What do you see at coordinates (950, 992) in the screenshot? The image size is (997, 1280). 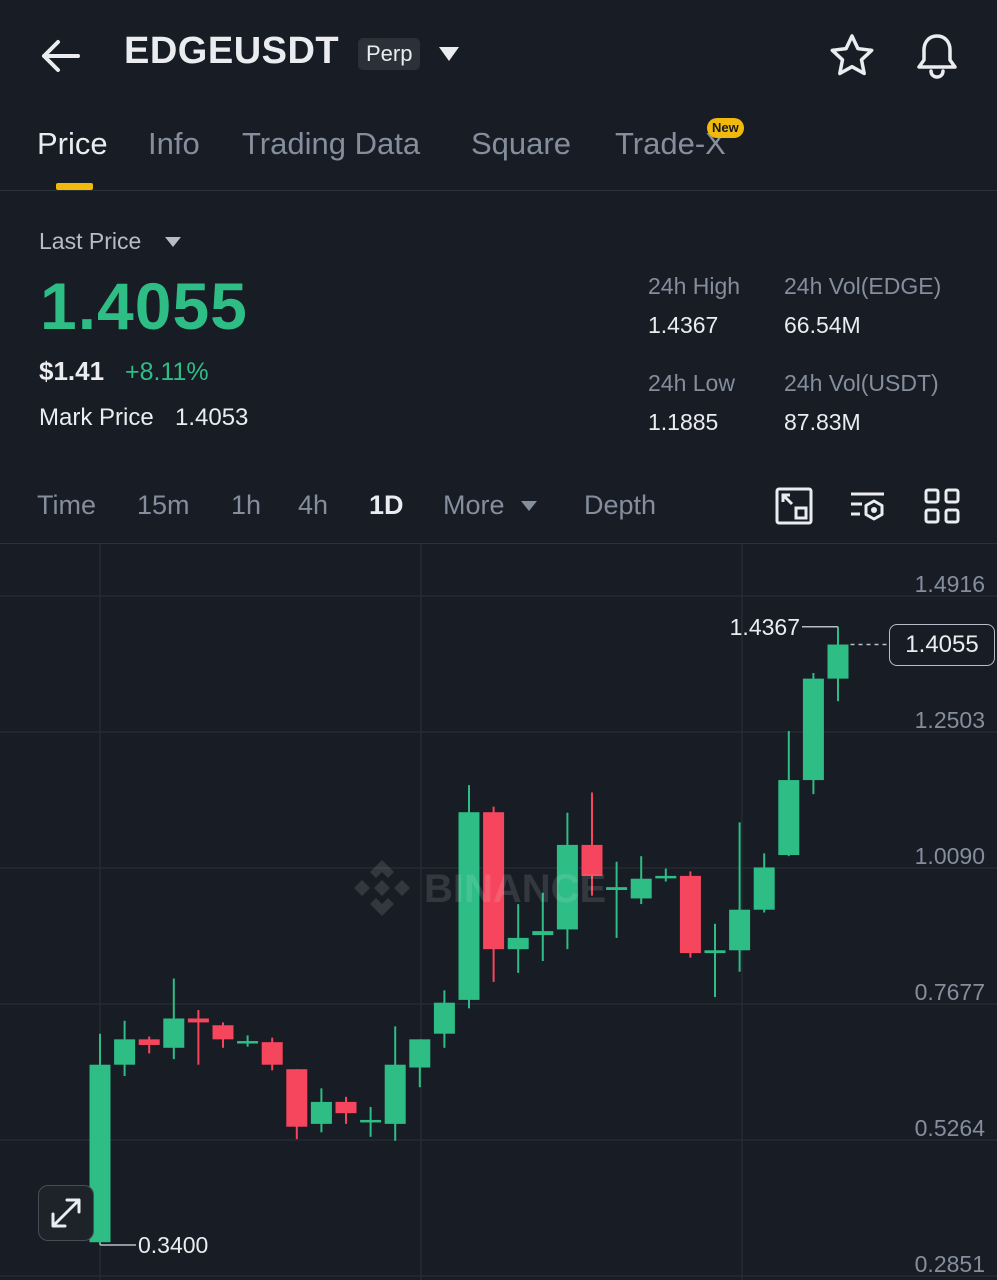 I see `y-tick-label: 0.7677` at bounding box center [950, 992].